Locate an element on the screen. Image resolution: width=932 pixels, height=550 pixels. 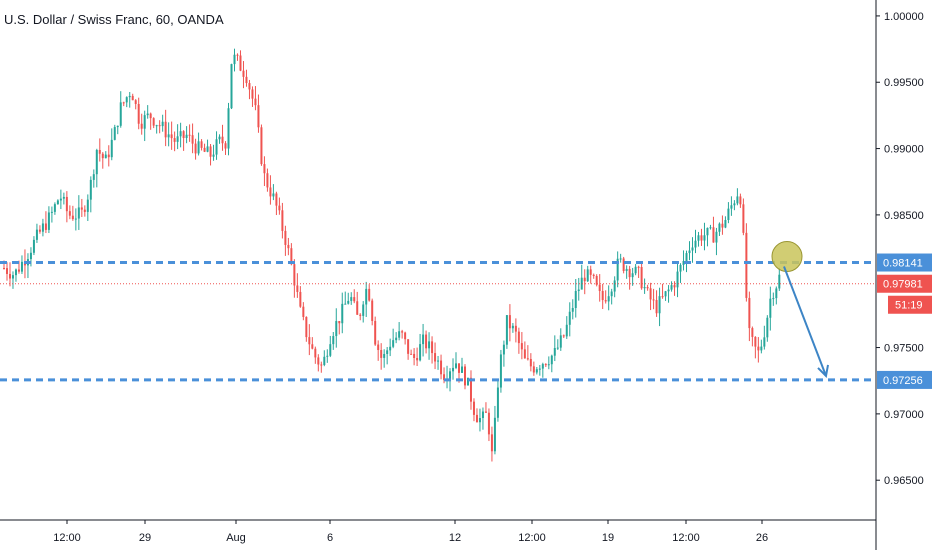
time-tick-label: 12 is located at coordinates (455, 538).